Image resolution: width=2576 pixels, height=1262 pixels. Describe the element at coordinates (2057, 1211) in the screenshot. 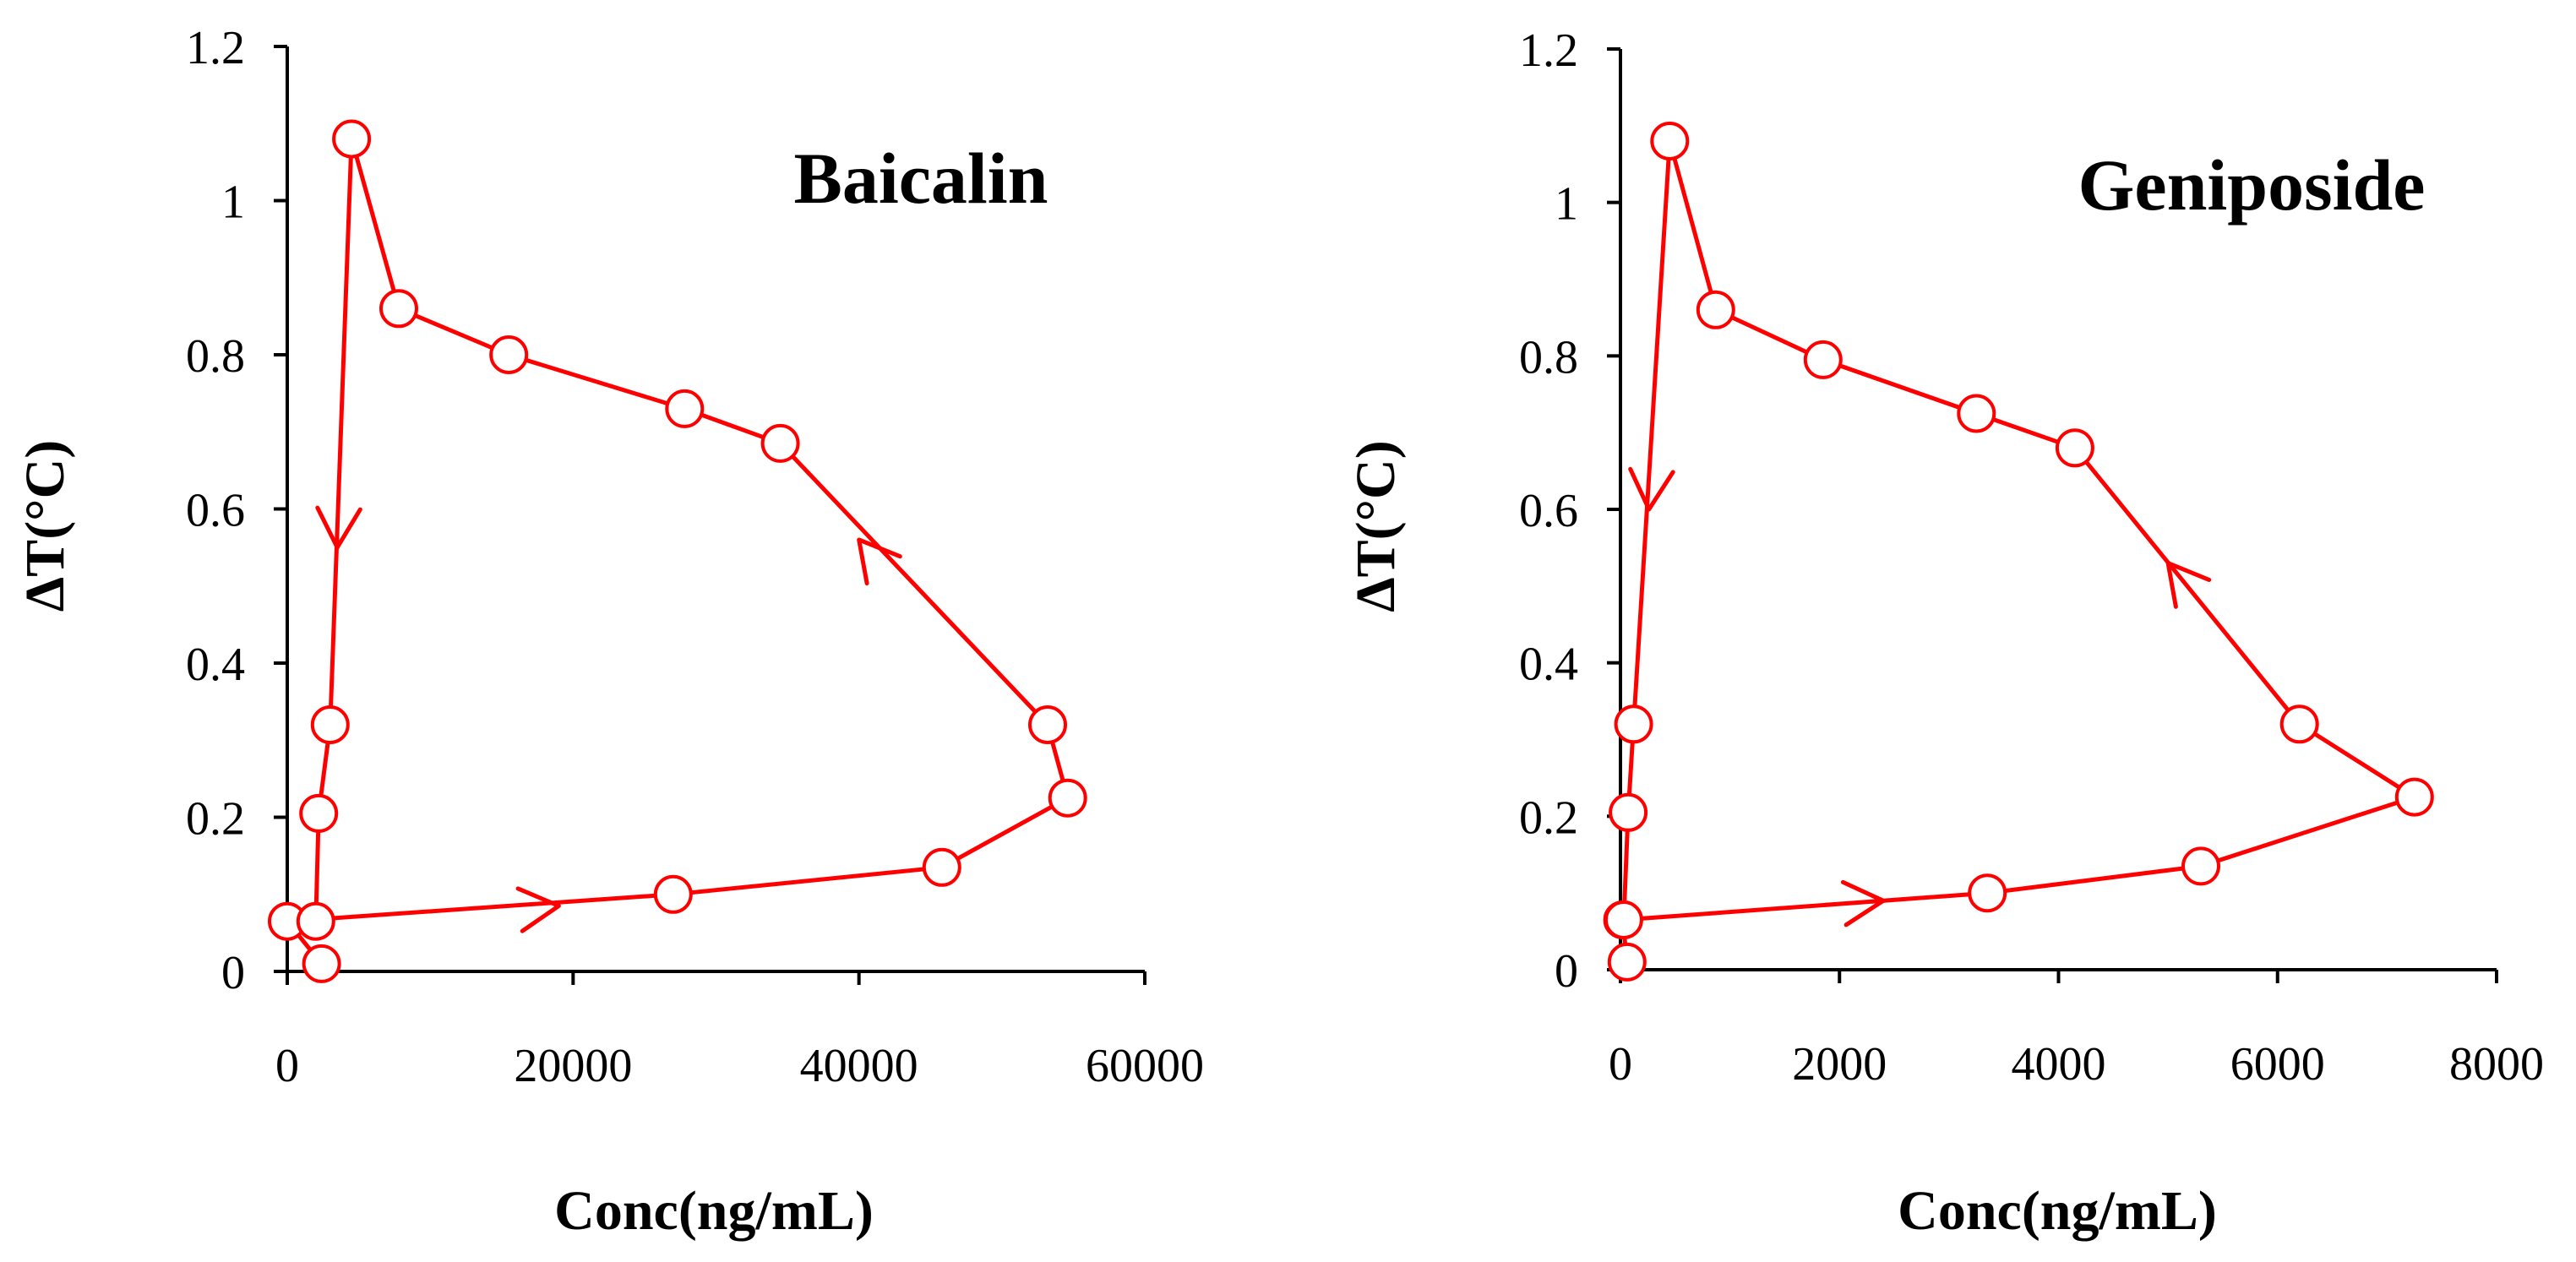

I see `geniposide-x-axis-label: Conc(ng/mL)` at that location.